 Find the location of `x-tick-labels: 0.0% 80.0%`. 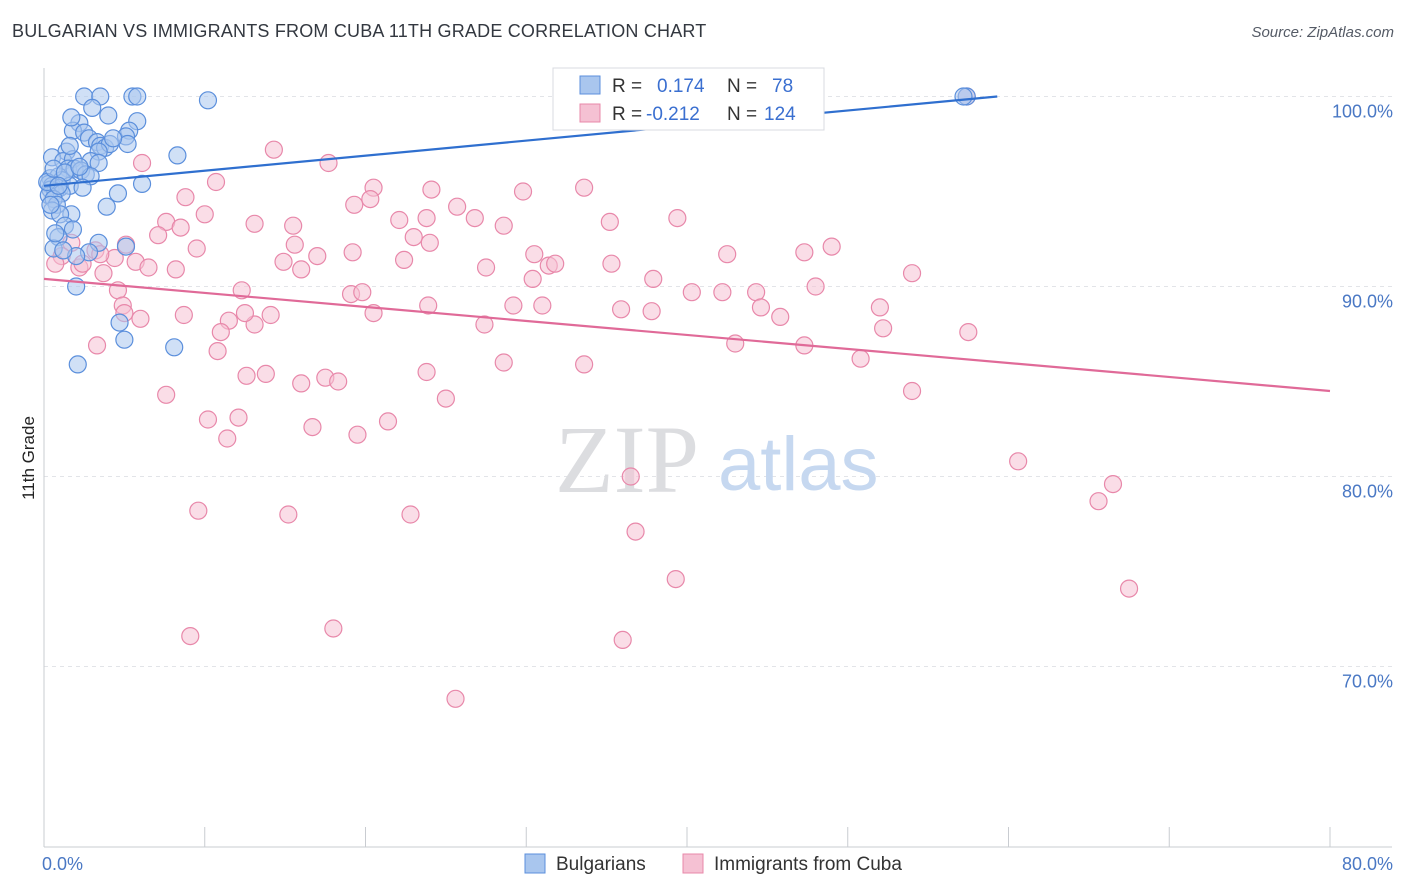

x-tick-labels: 0.0% 80.0% is located at coordinates (717, 864).